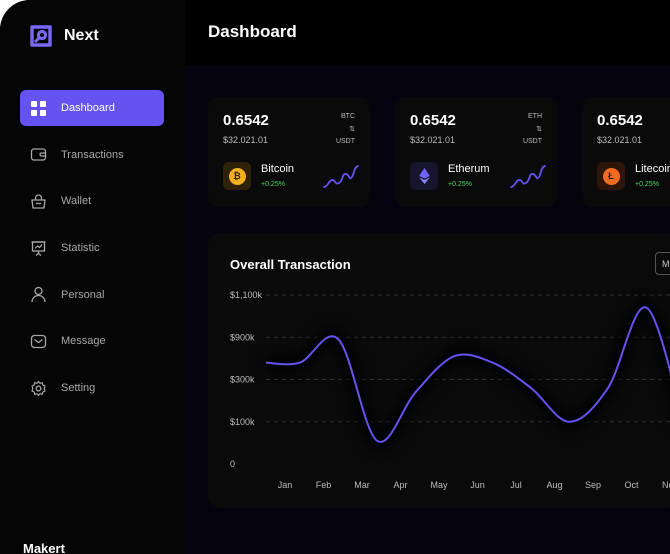 This screenshot has height=554, width=670. I want to click on x-tick-label: Sep, so click(593, 485).